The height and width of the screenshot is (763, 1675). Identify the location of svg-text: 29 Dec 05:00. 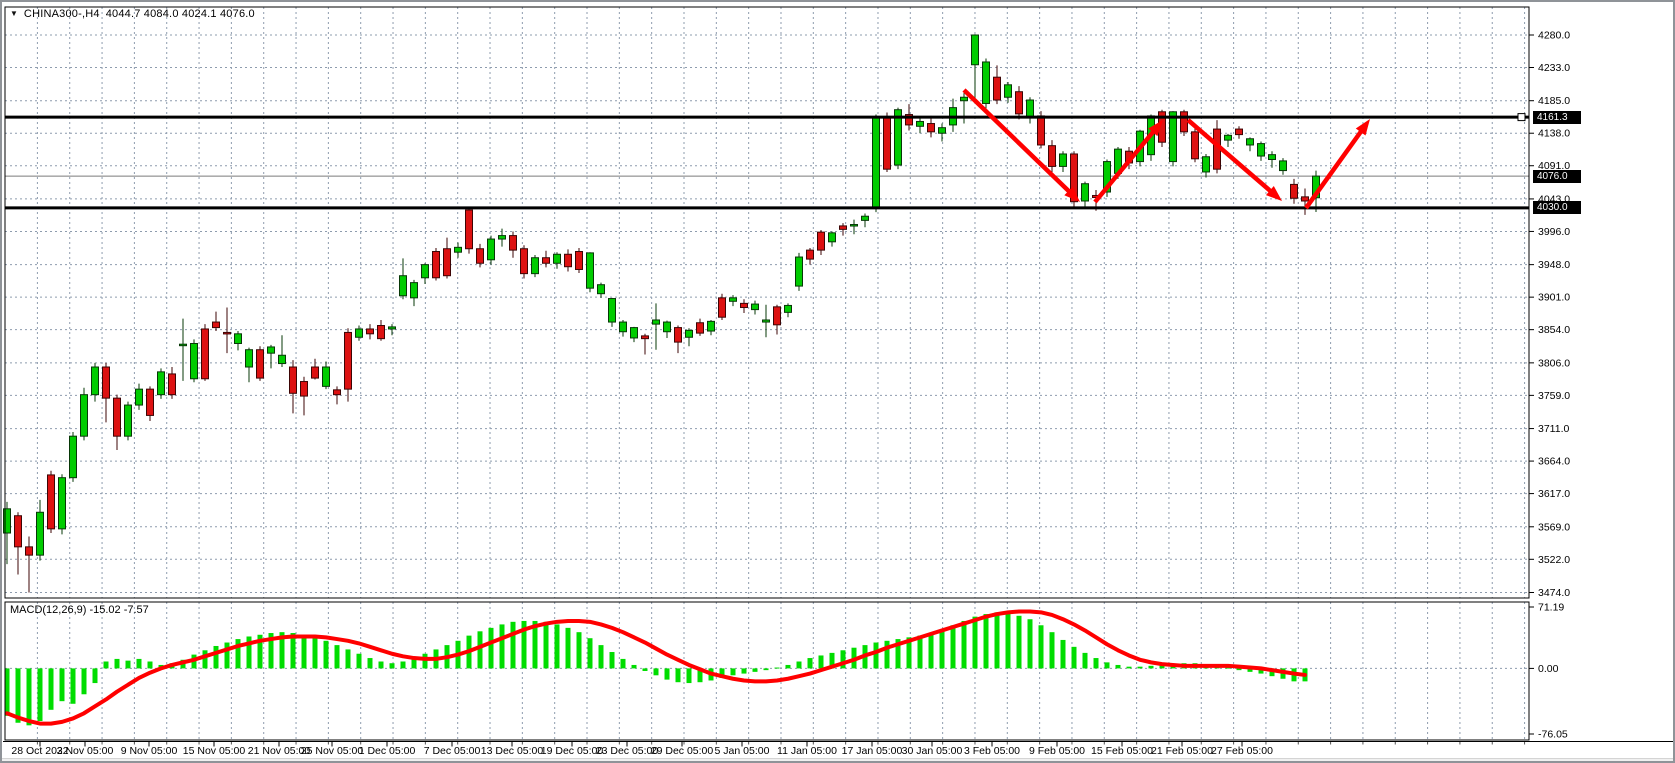
(682, 751).